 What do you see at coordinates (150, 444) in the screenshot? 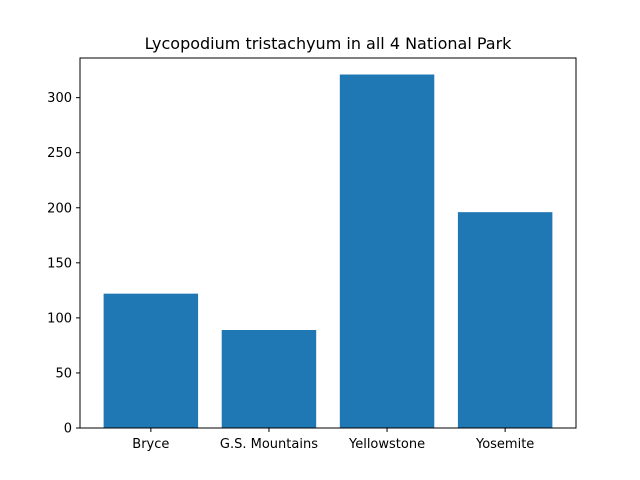
I see `x-tick-label: Bryce` at bounding box center [150, 444].